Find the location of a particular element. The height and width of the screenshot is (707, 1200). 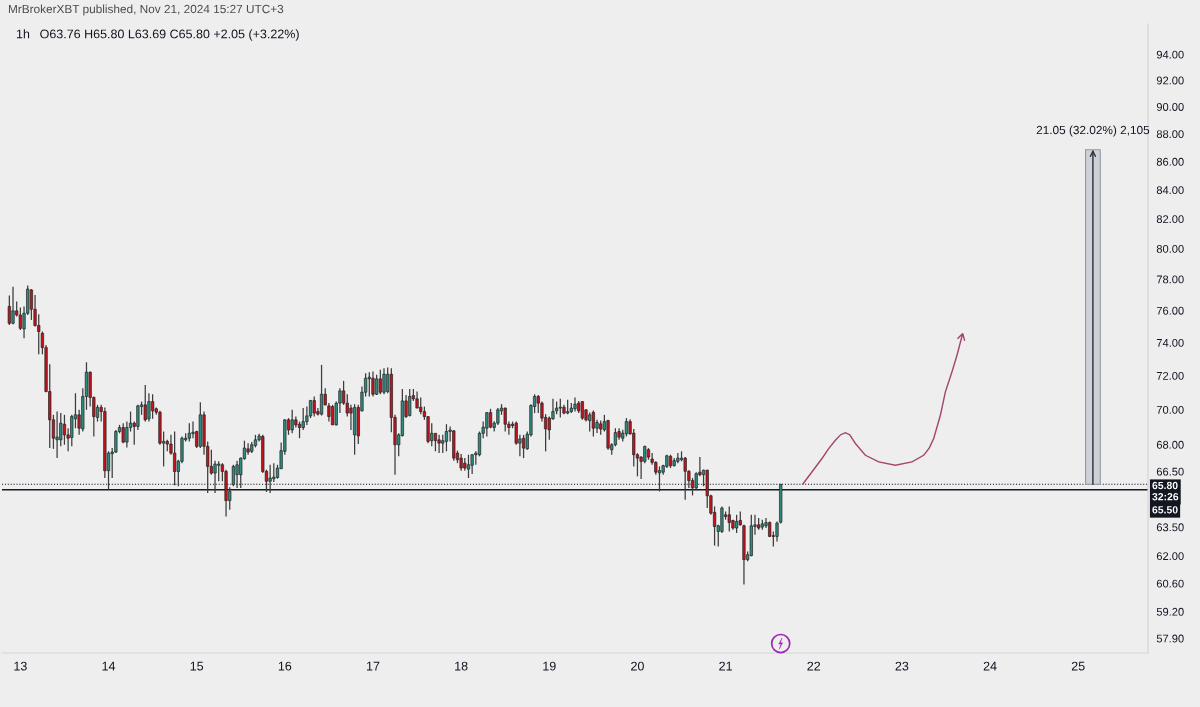

x-tick-label: 22 is located at coordinates (814, 666).